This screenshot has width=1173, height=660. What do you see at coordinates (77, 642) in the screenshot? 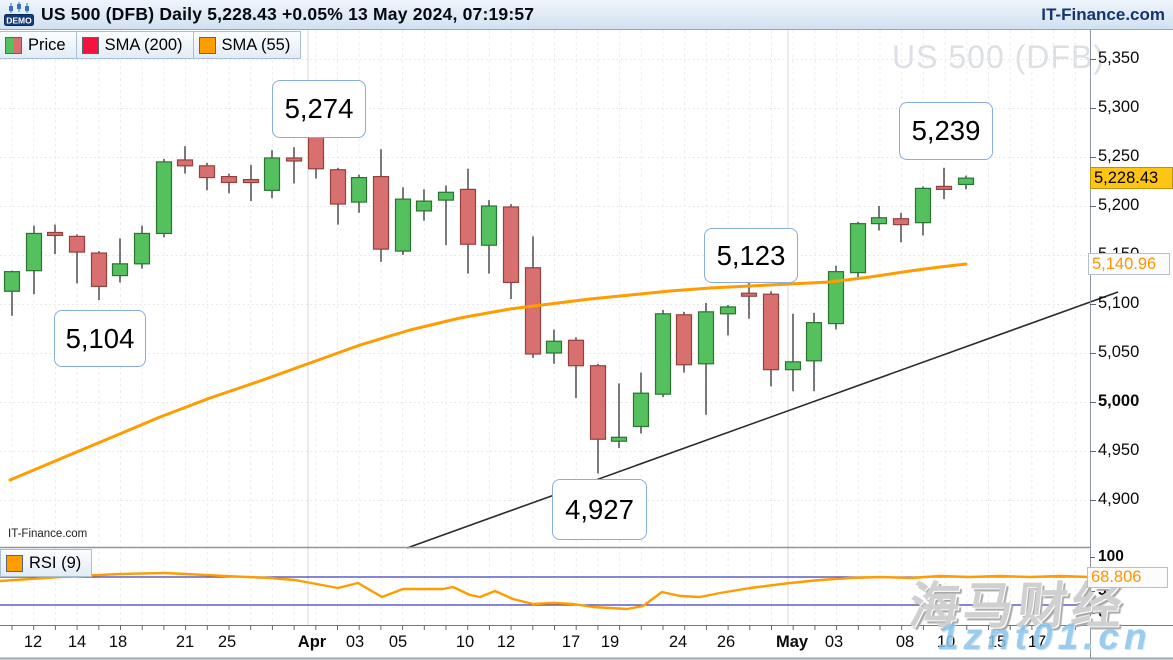
I see `x-axis-label: 14` at bounding box center [77, 642].